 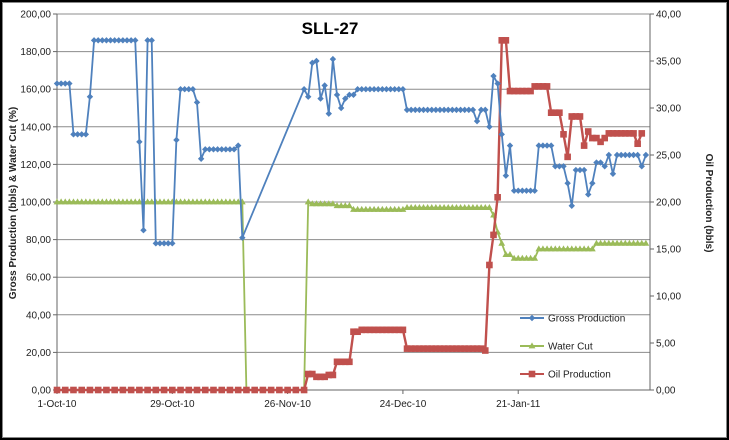 I want to click on y-tick-label-right: 40,00, so click(x=668, y=15).